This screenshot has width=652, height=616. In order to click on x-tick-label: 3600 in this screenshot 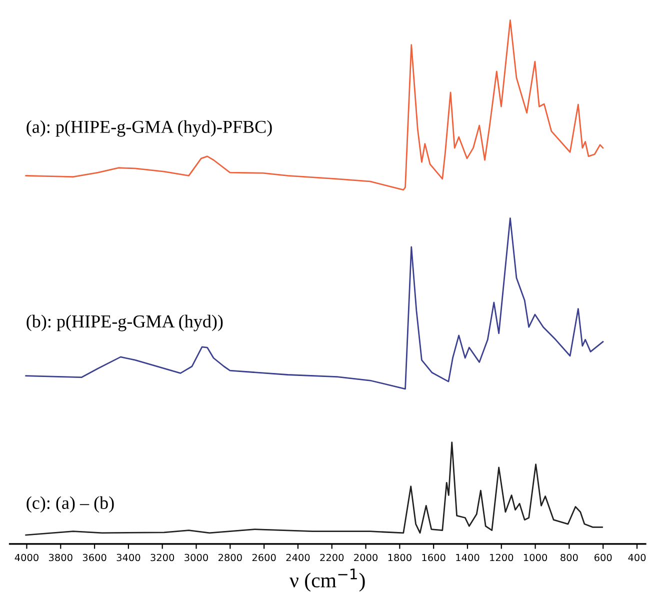, I will do `click(94, 558)`.